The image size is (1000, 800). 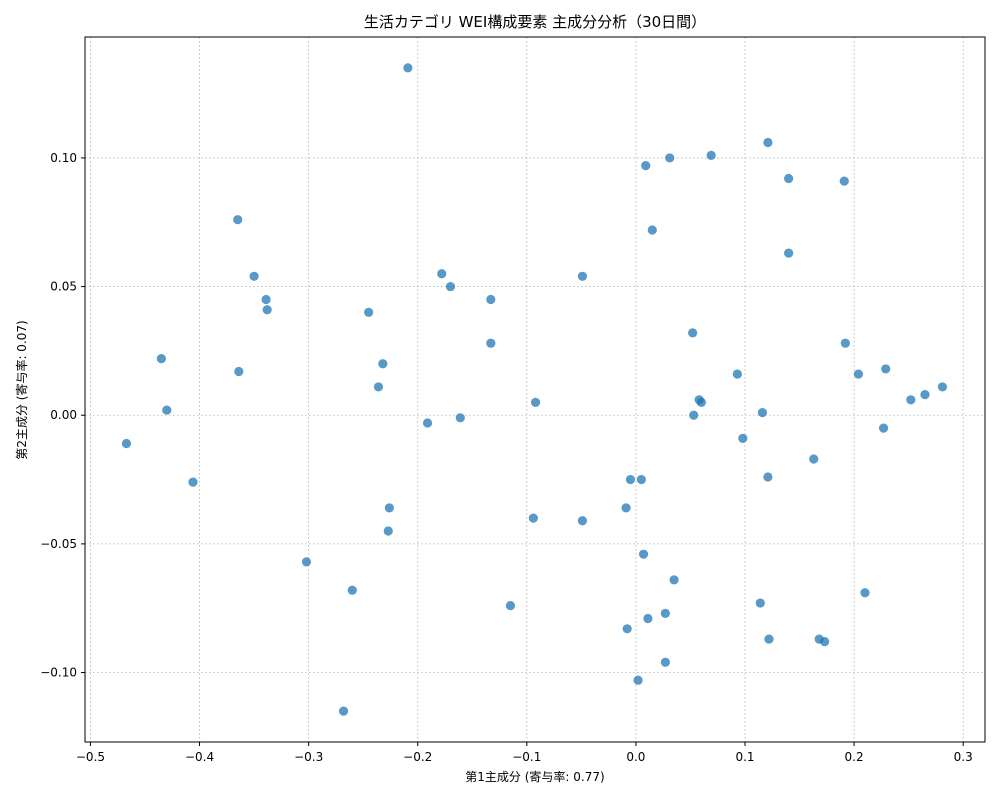 I want to click on y-tick-label: 0.00, so click(x=63, y=415).